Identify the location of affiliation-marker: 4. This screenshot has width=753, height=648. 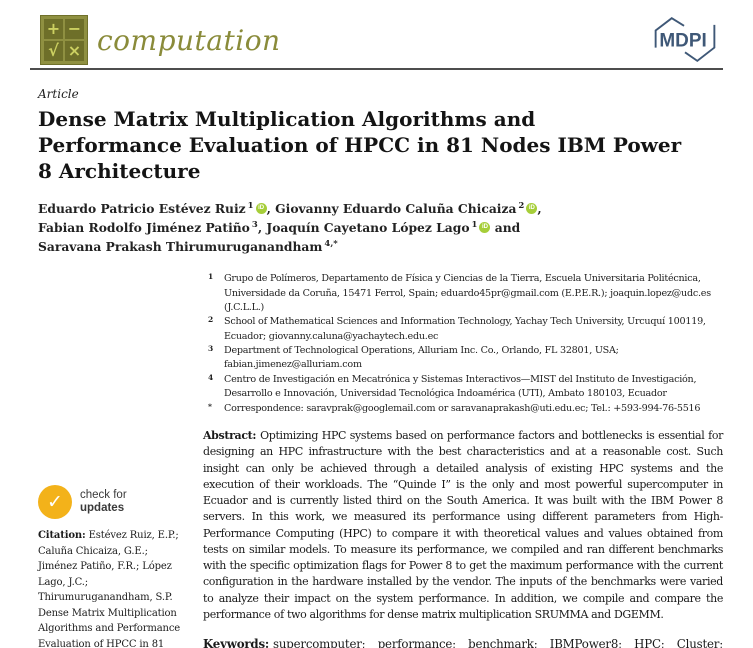
(210, 377).